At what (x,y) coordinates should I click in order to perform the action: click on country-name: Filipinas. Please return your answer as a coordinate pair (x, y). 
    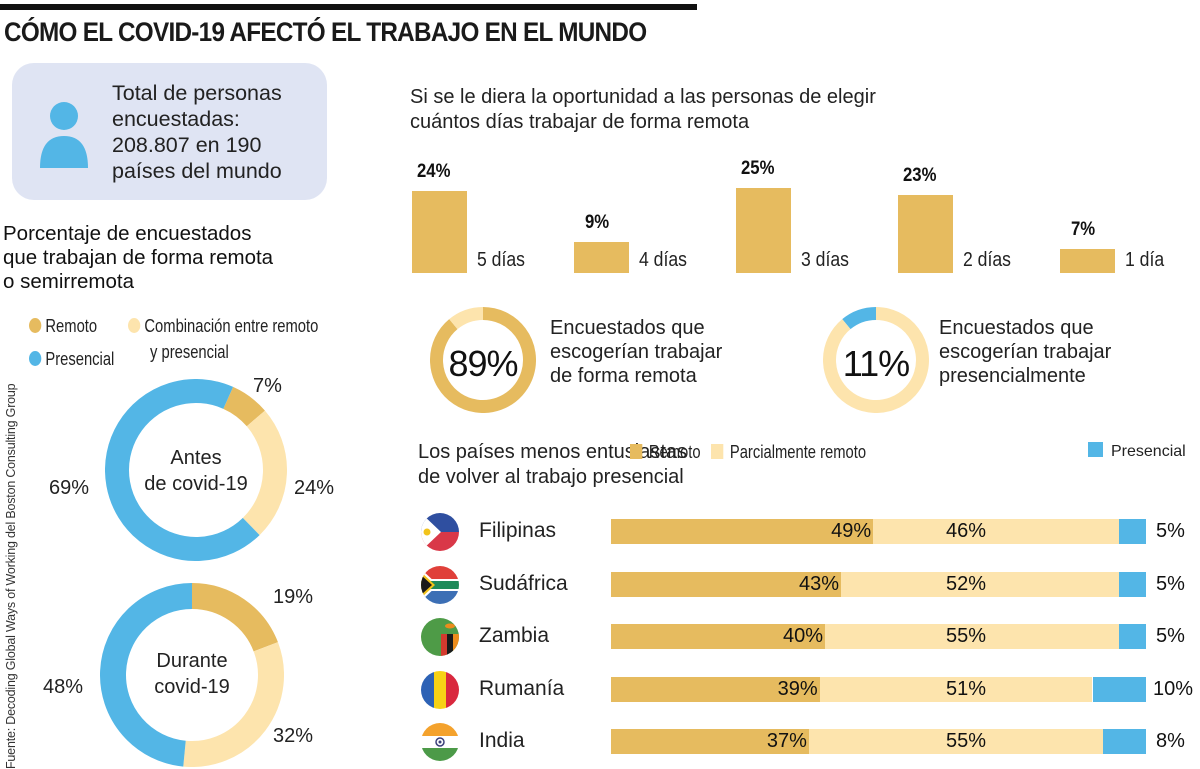
    Looking at the image, I should click on (518, 530).